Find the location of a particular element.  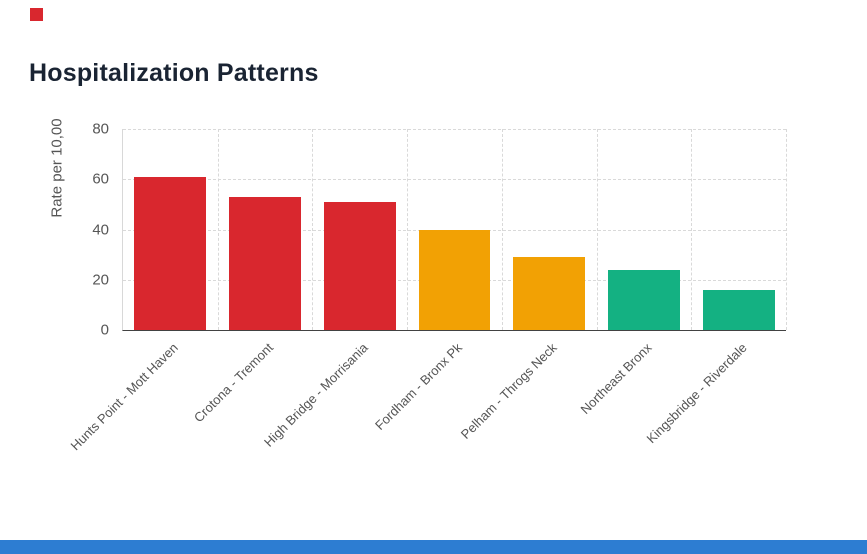

x-axis-label: Crotona - Tremont is located at coordinates (233, 383).